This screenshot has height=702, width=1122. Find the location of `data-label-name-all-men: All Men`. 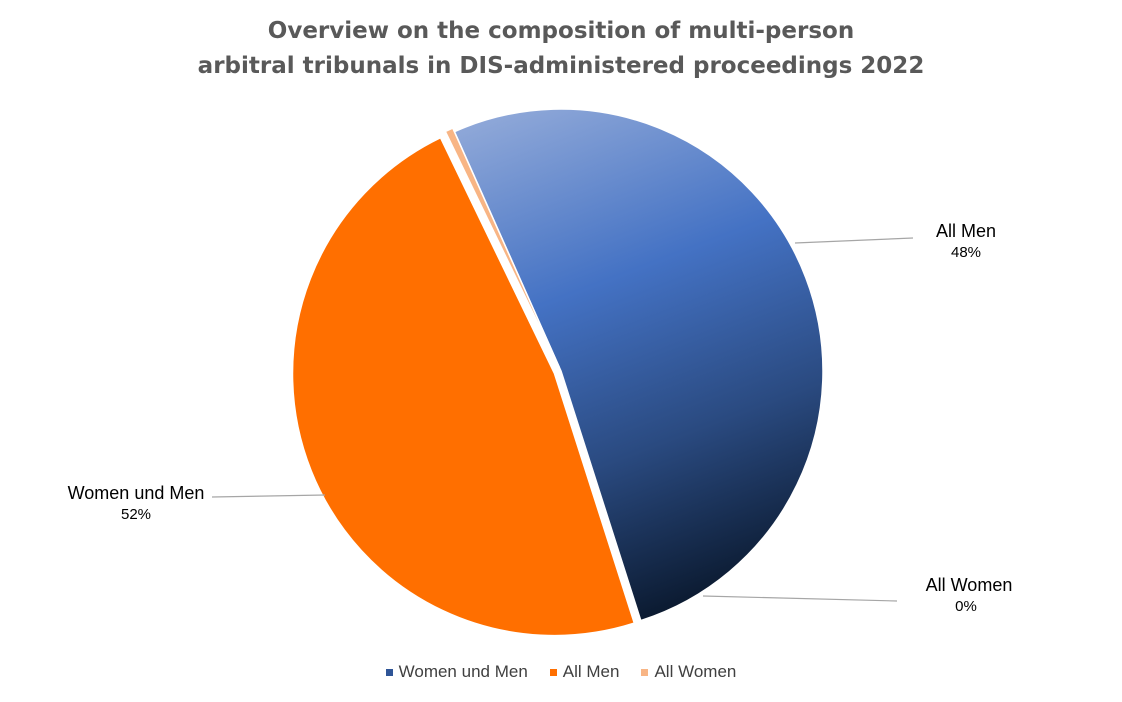

data-label-name-all-men: All Men is located at coordinates (966, 231).